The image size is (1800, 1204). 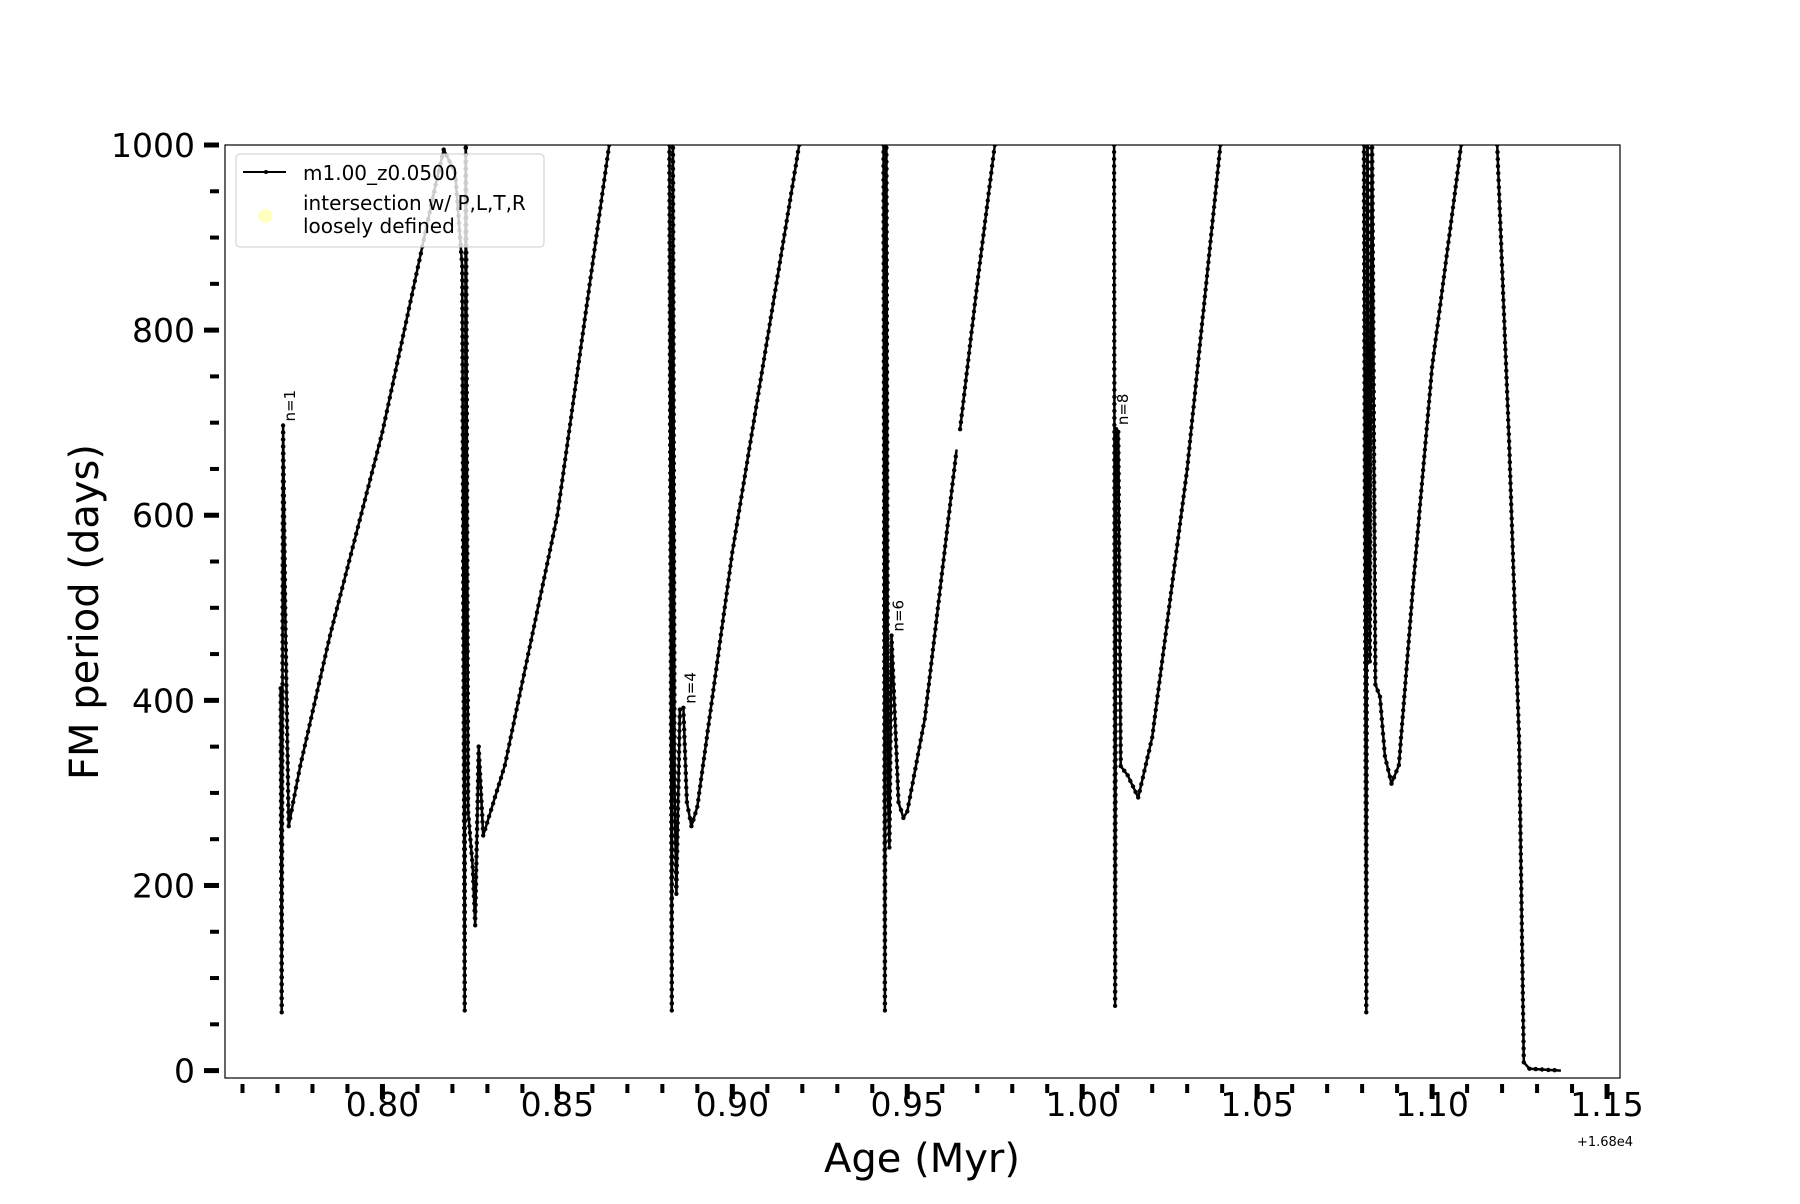 I want to click on x-tick-label: 1.10, so click(x=1431, y=1104).